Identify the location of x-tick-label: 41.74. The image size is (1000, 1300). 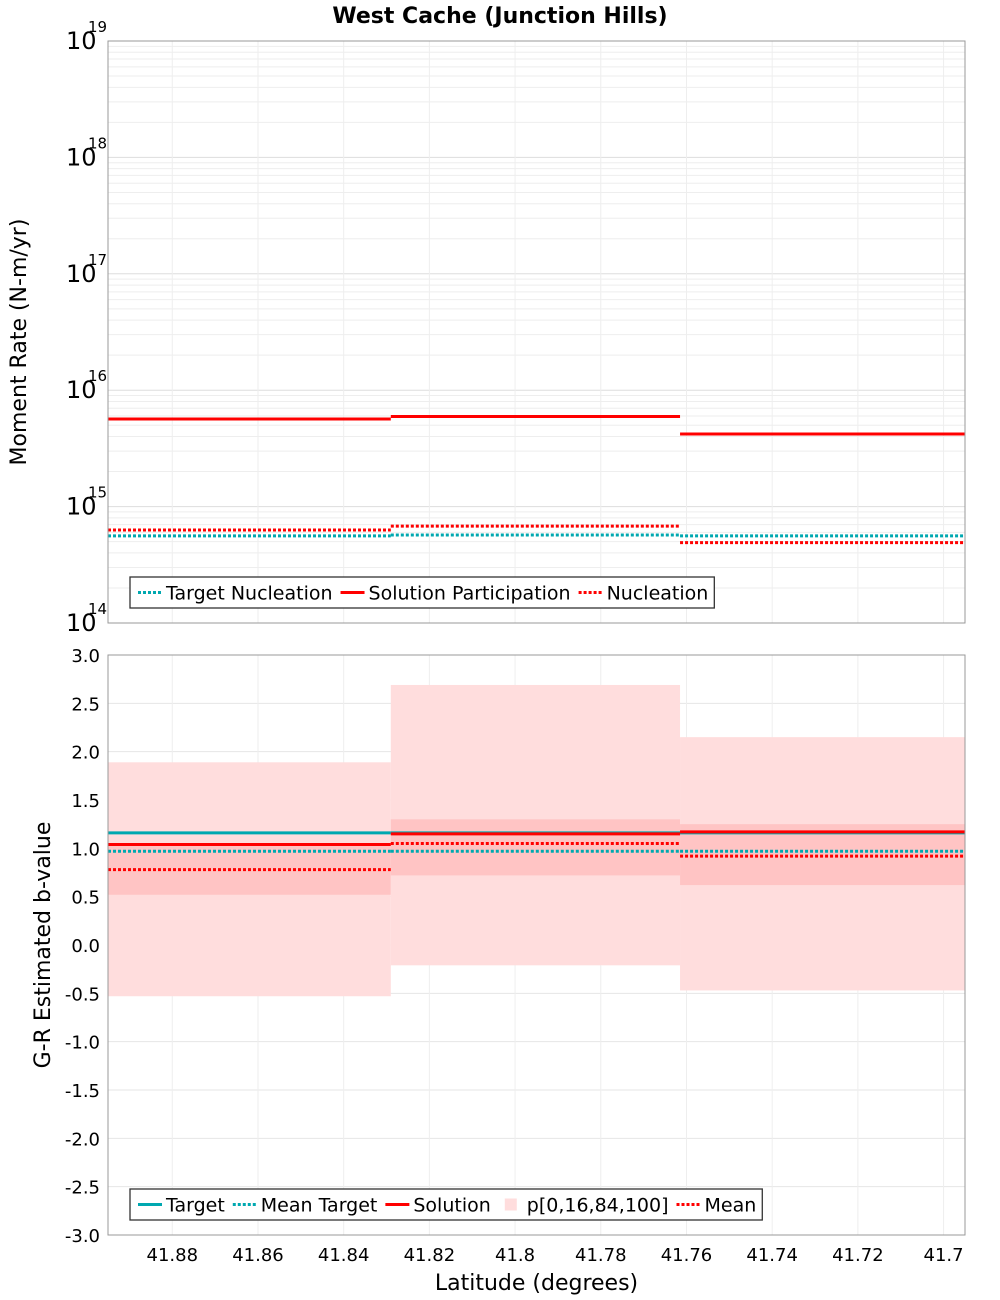
(772, 1255).